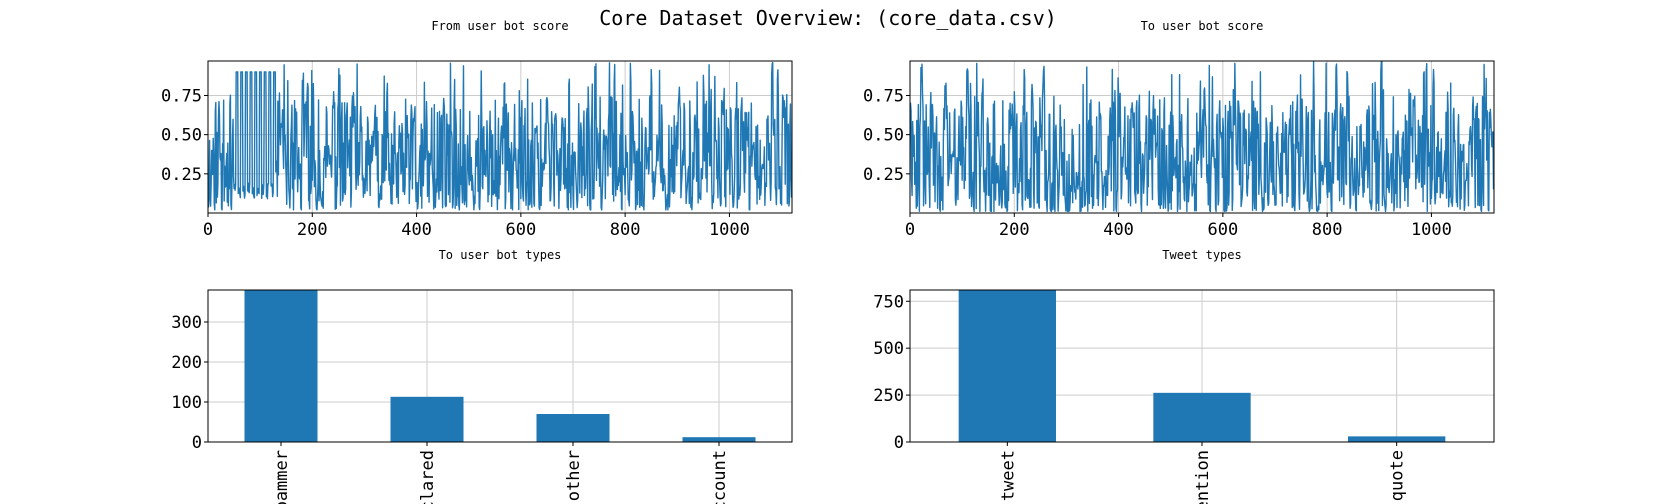 The height and width of the screenshot is (504, 1656). Describe the element at coordinates (573, 428) in the screenshot. I see `bar-other` at that location.